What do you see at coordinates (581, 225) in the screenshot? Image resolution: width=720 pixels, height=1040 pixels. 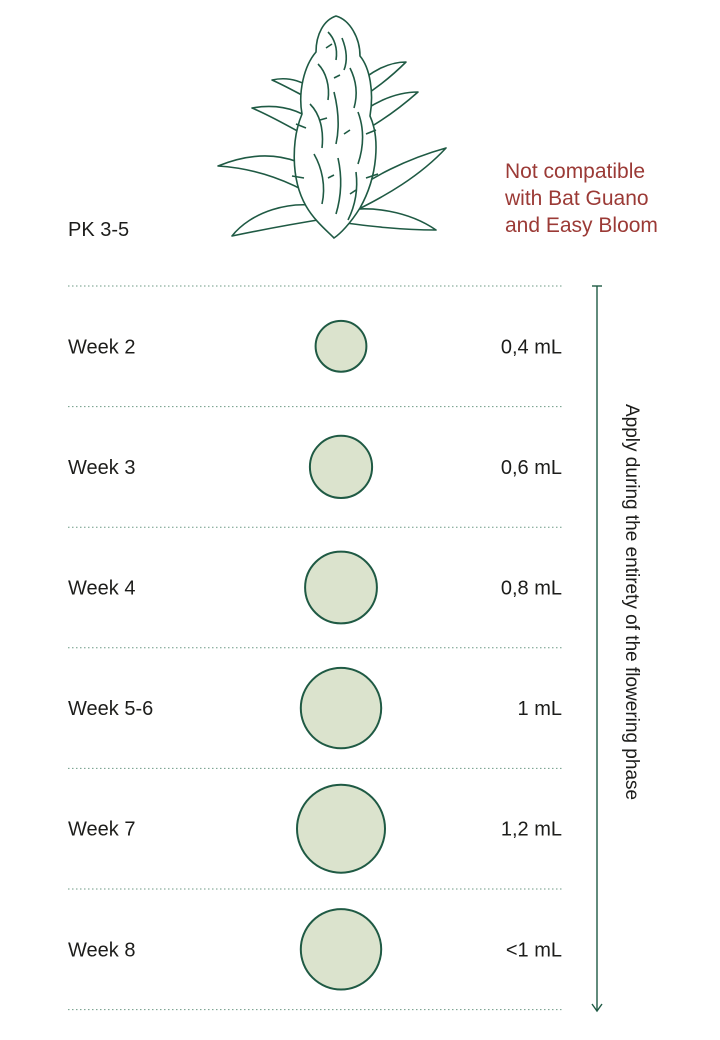 I see `warning-line-3: and Easy Bloom` at bounding box center [581, 225].